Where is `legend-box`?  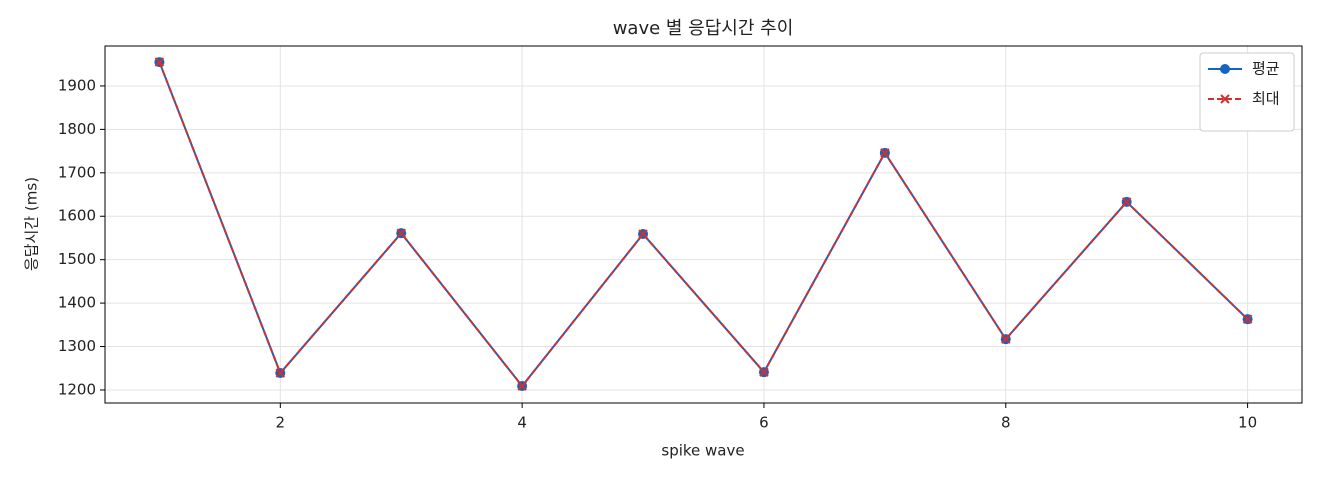
legend-box is located at coordinates (1247, 92).